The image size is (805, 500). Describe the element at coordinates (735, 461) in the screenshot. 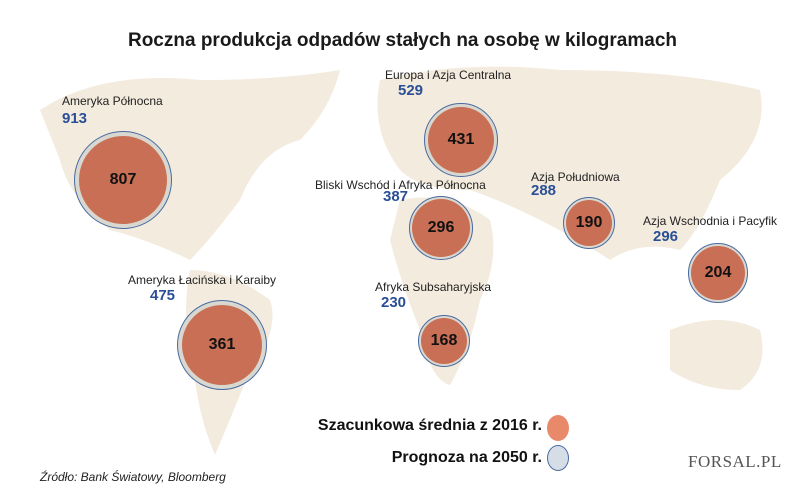

I see `forsal-logo: FORSAL.PL` at that location.